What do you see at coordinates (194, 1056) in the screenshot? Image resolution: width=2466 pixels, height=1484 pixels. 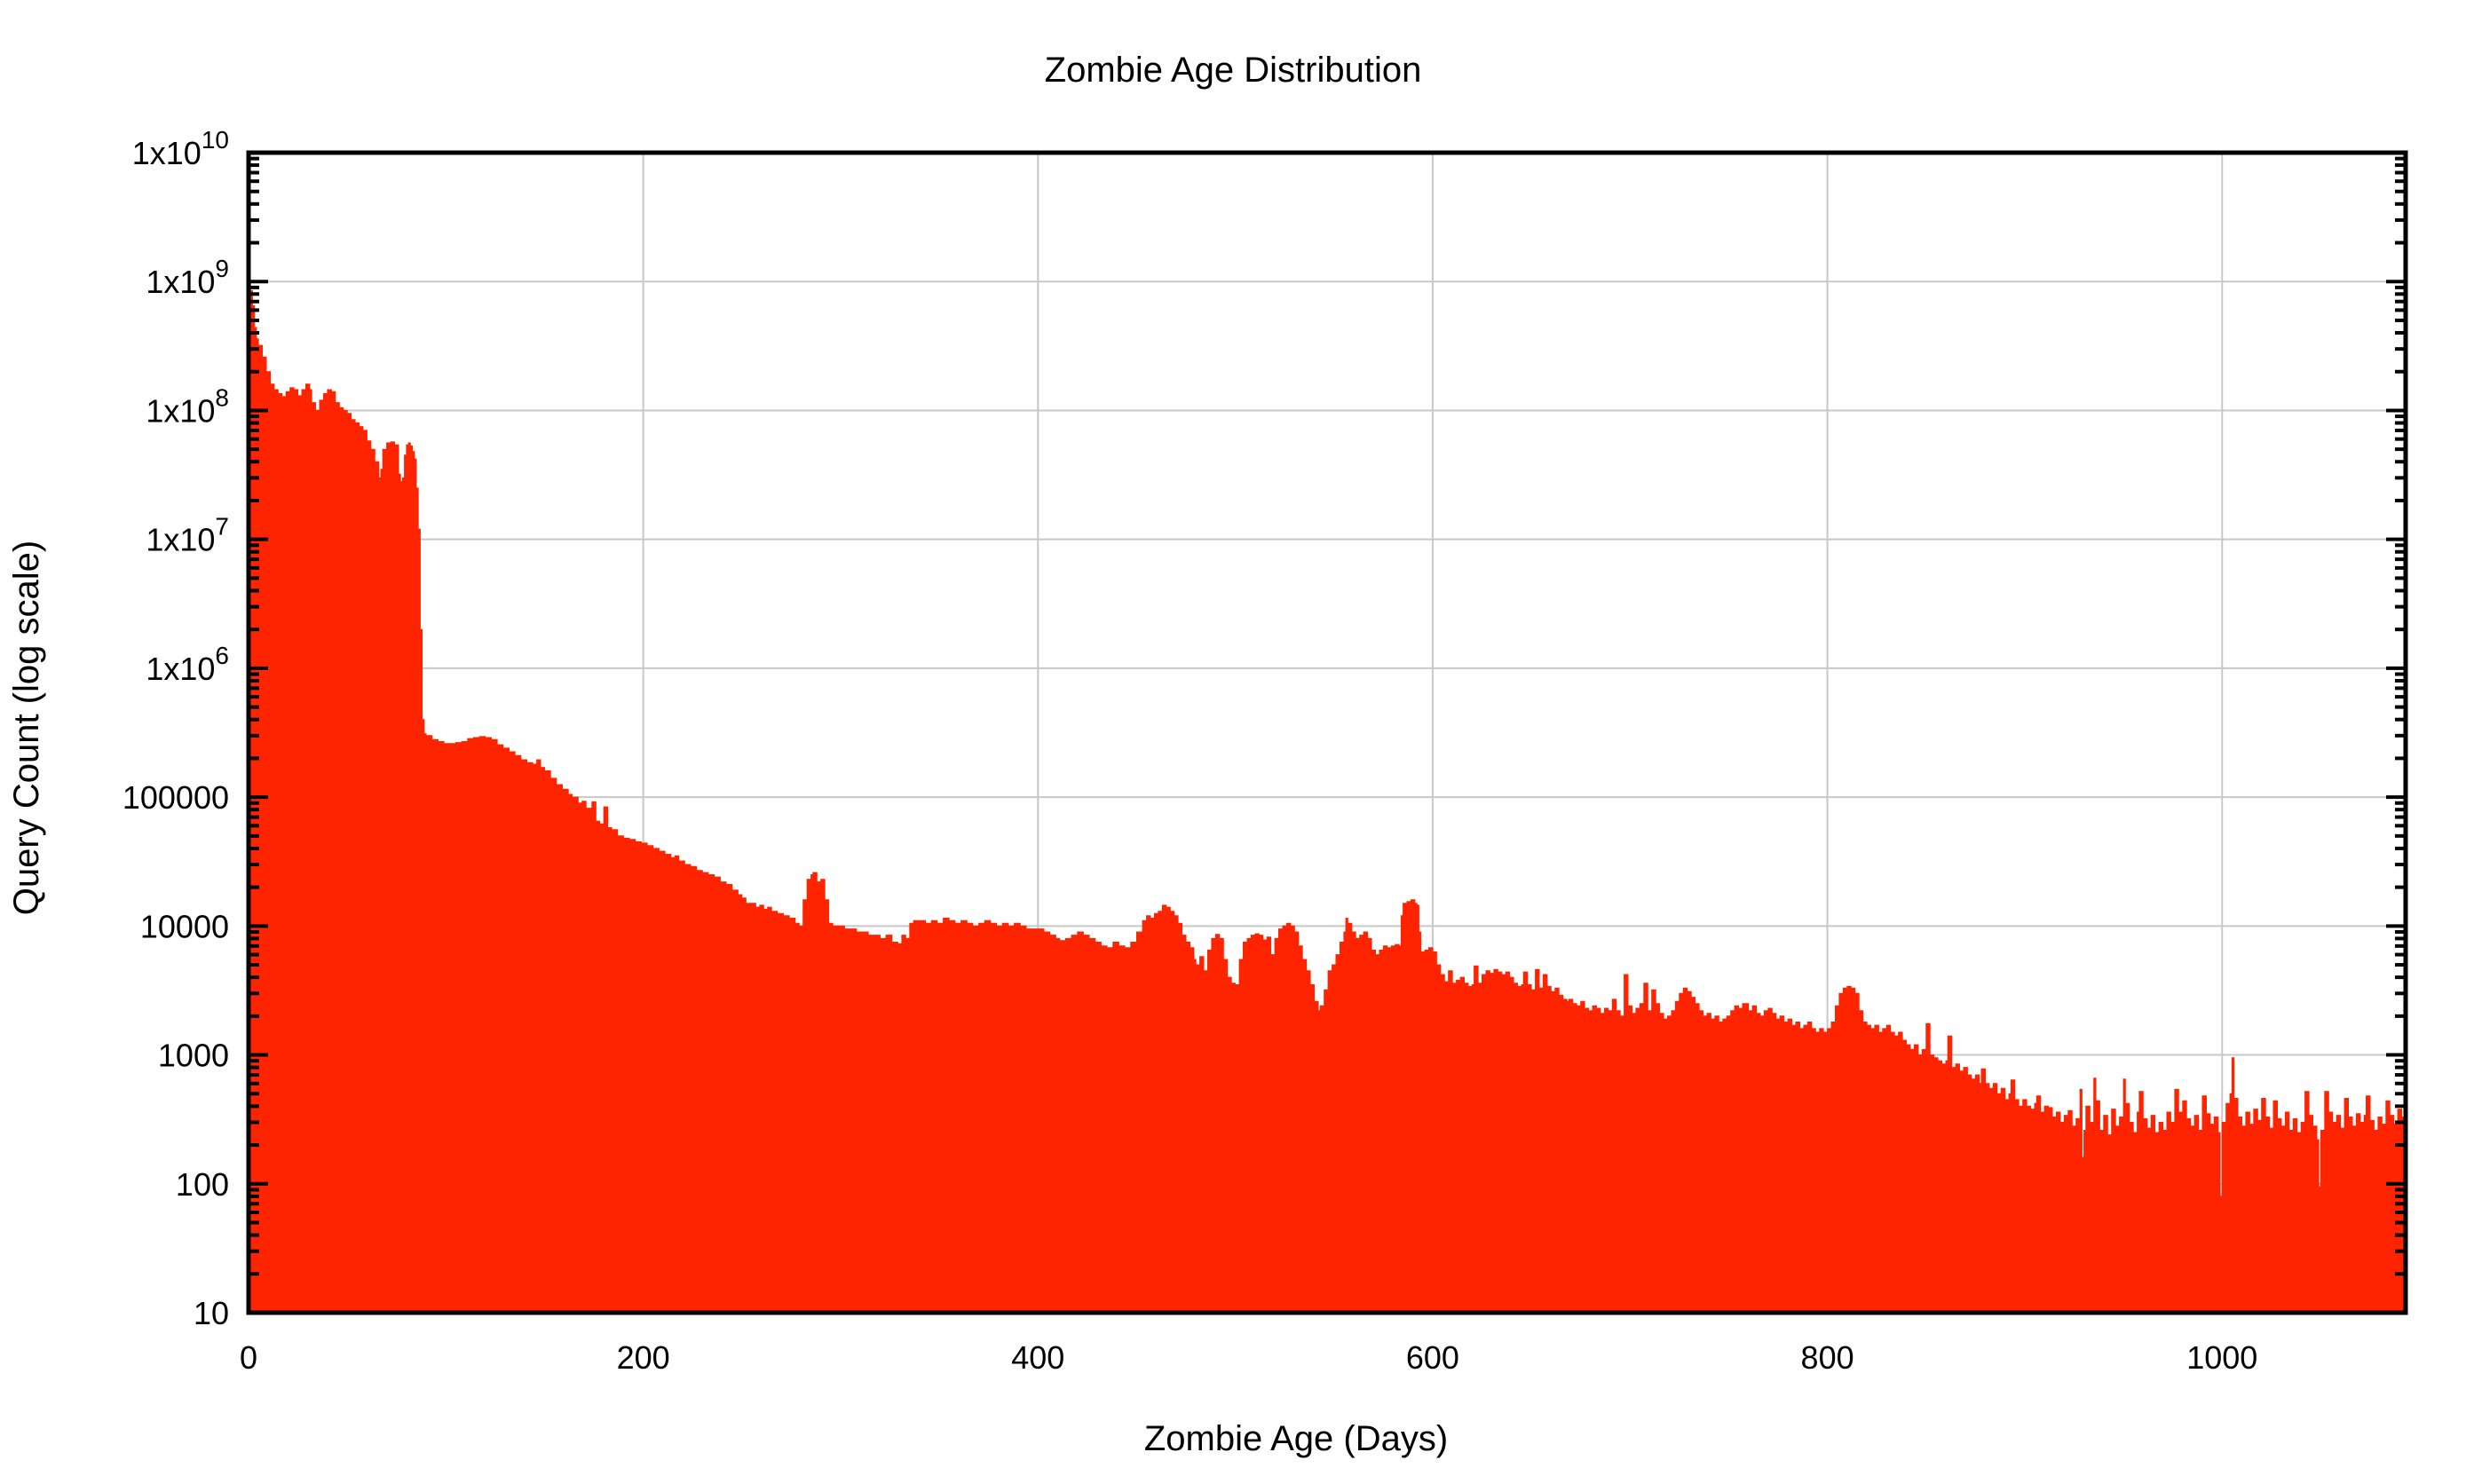 I see `y-tick-label: 1000` at bounding box center [194, 1056].